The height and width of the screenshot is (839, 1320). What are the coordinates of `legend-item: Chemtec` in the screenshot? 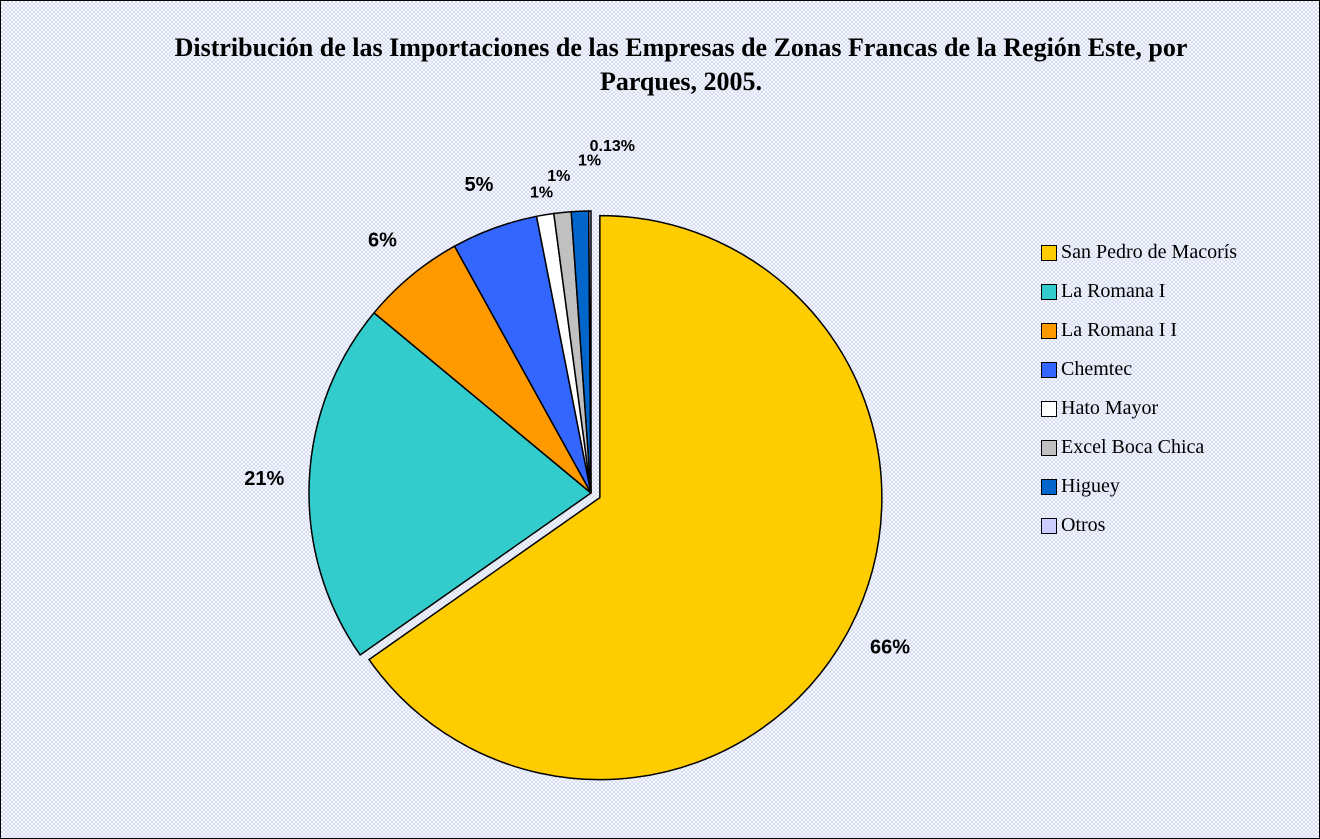 It's located at (1139, 369).